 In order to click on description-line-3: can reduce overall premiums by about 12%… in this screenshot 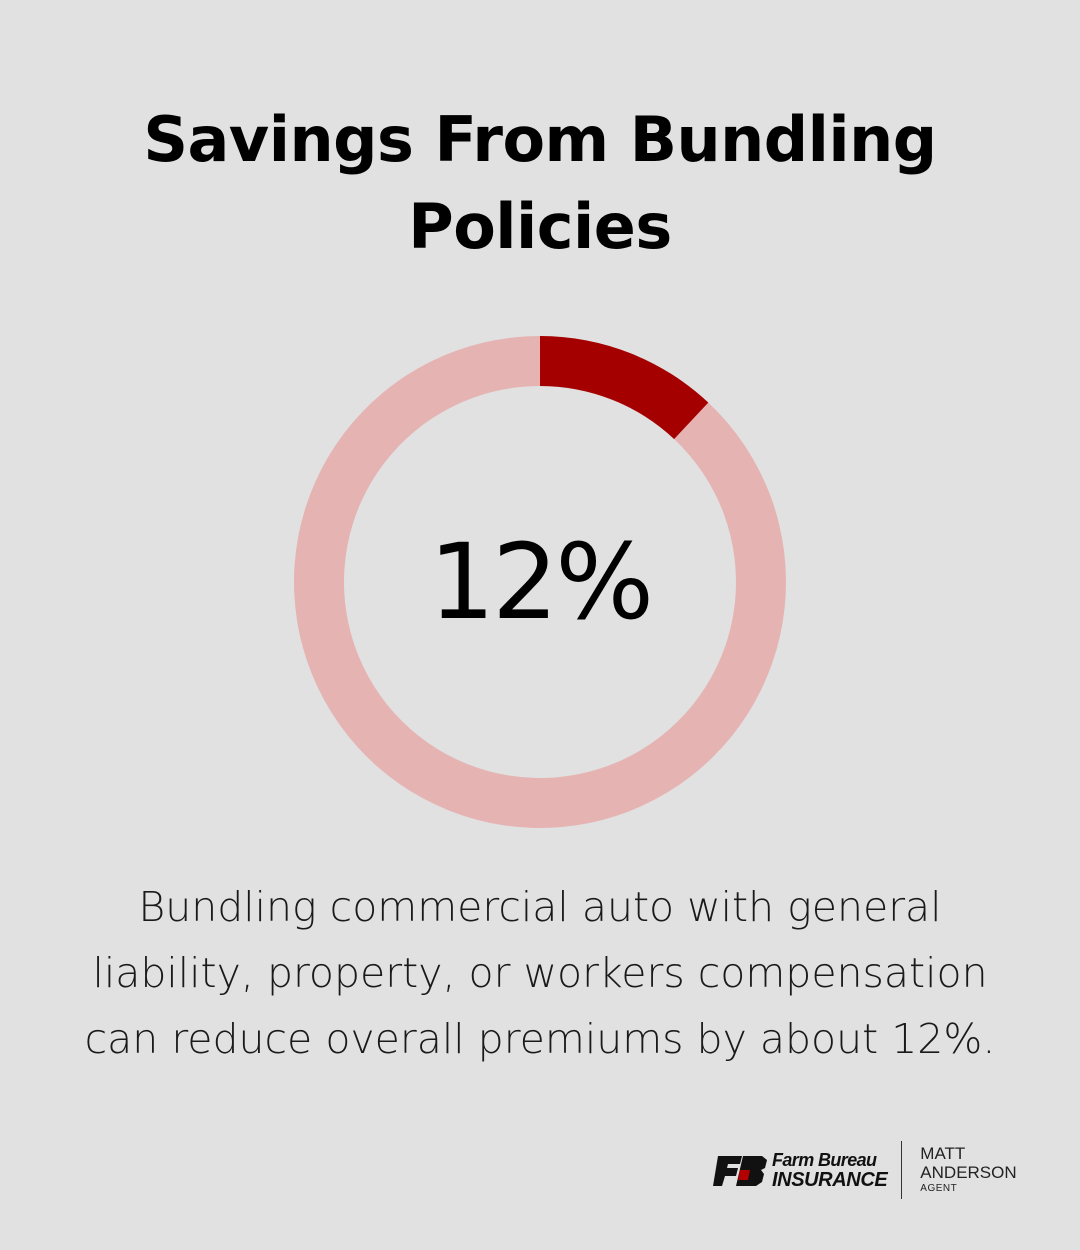, I will do `click(540, 1039)`.